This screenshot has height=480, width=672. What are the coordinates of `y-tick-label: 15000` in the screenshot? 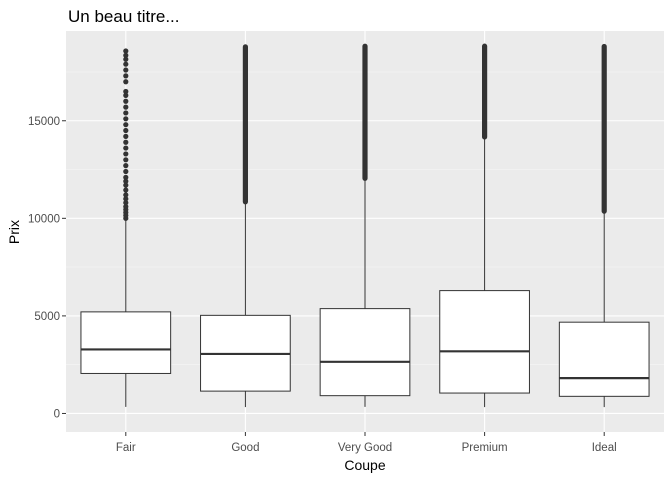 It's located at (44, 122).